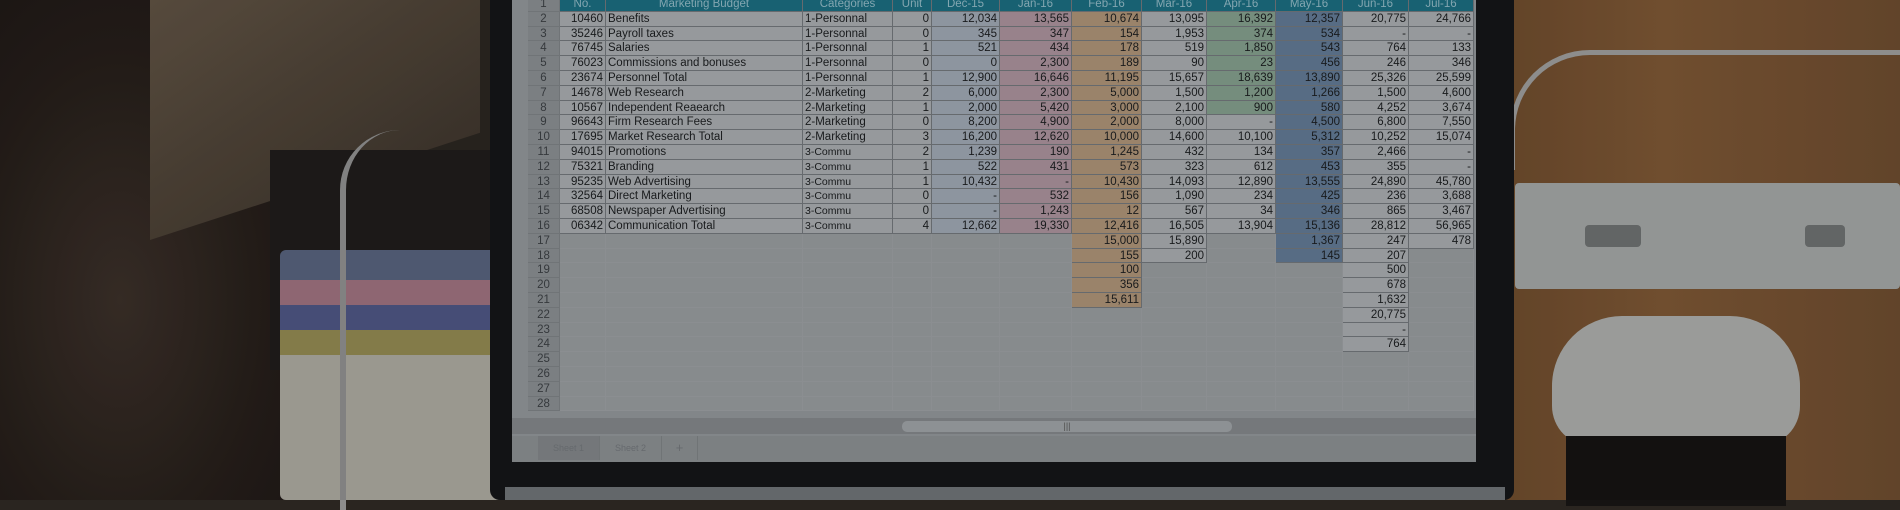  I want to click on cell: 18,639, so click(1241, 78).